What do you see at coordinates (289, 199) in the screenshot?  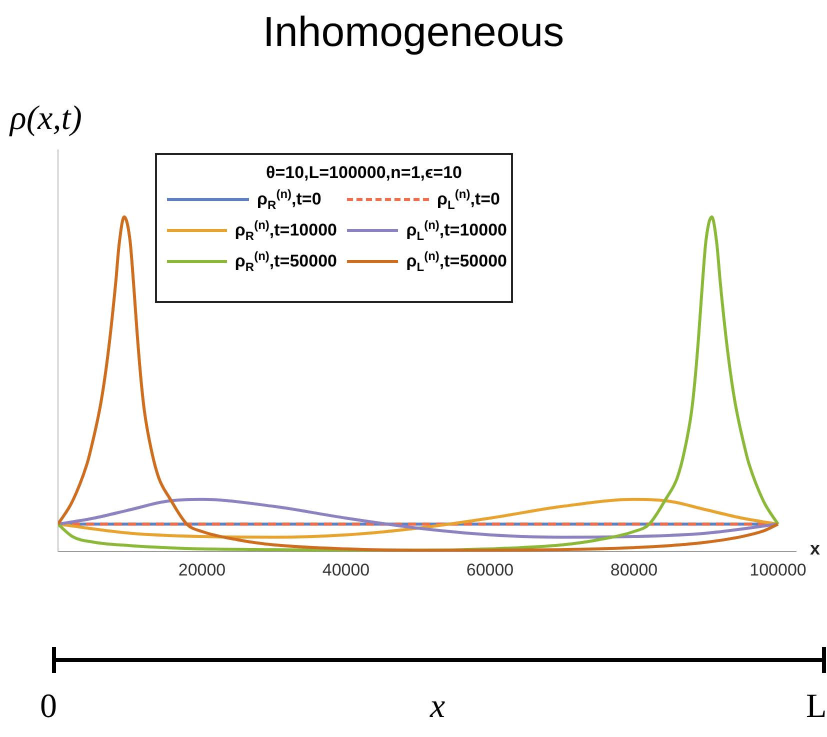 I see `legend-label: ρ$_{R}$$^{(n)}$,t=0` at bounding box center [289, 199].